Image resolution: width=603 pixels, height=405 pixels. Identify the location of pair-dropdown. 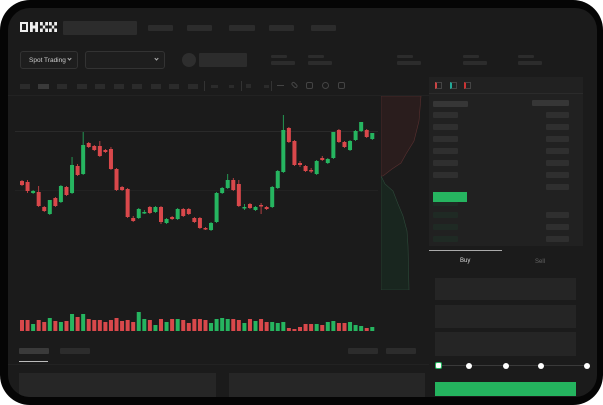
(125, 60).